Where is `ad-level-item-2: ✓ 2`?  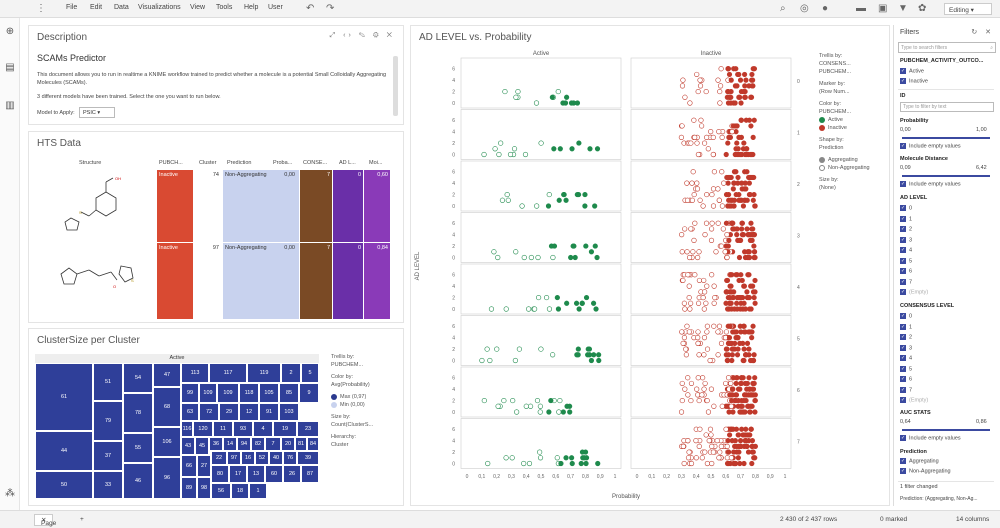
ad-level-item-2: ✓ 2 is located at coordinates (906, 229).